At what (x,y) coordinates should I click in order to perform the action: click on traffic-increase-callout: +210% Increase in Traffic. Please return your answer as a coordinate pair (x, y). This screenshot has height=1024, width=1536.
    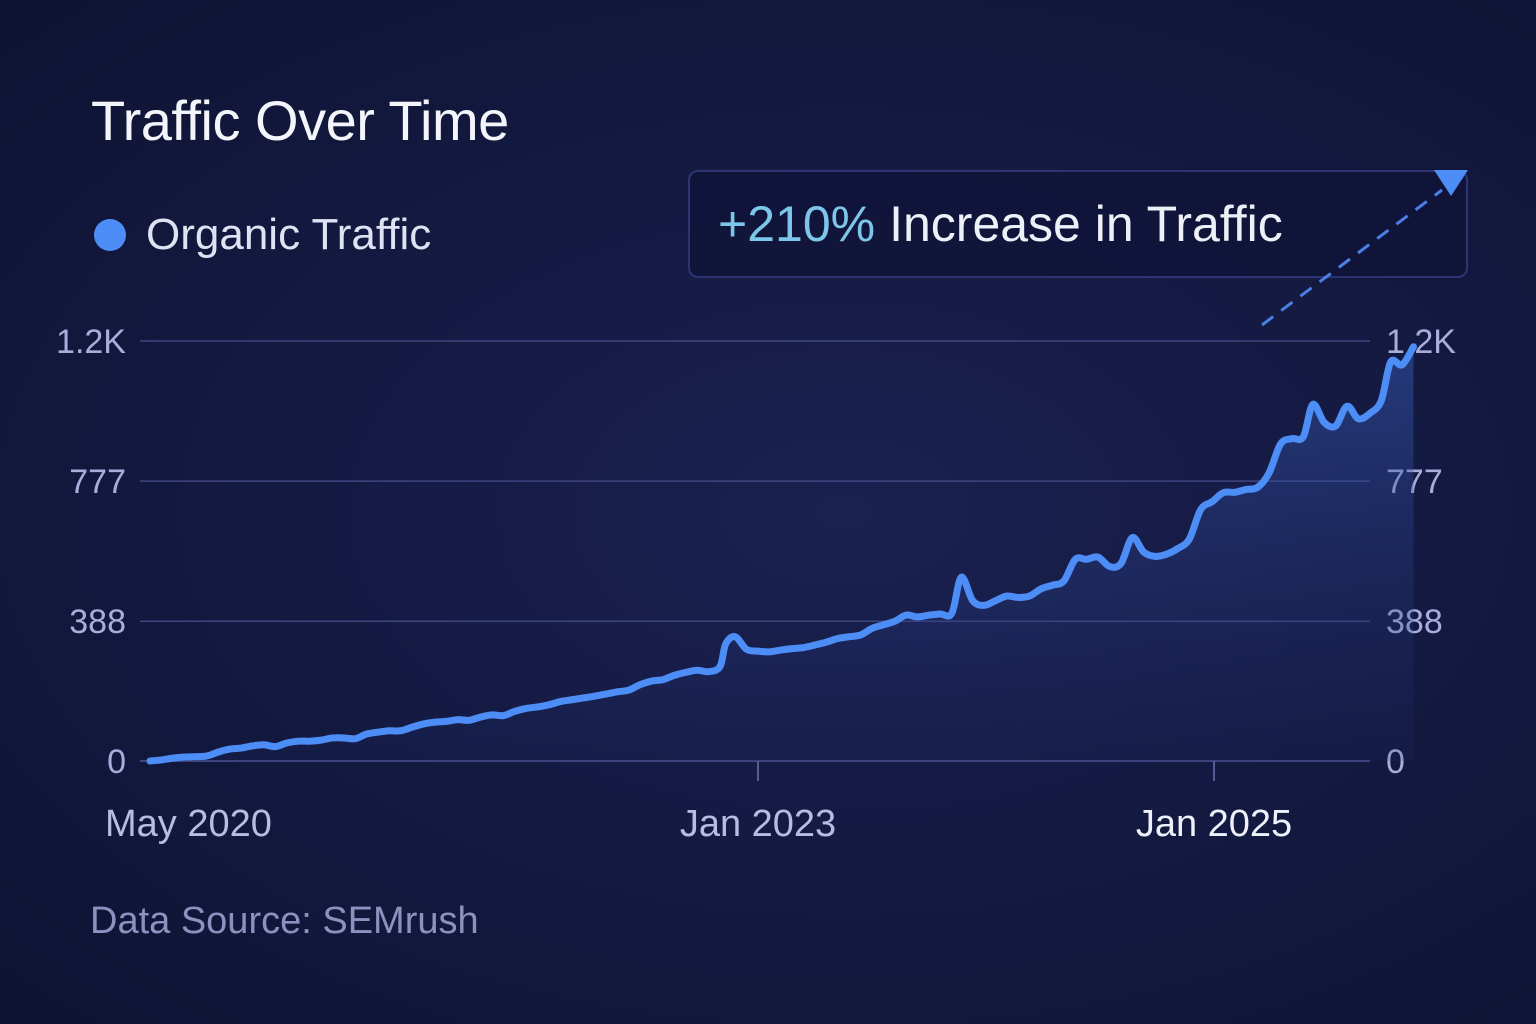
    Looking at the image, I should click on (1078, 224).